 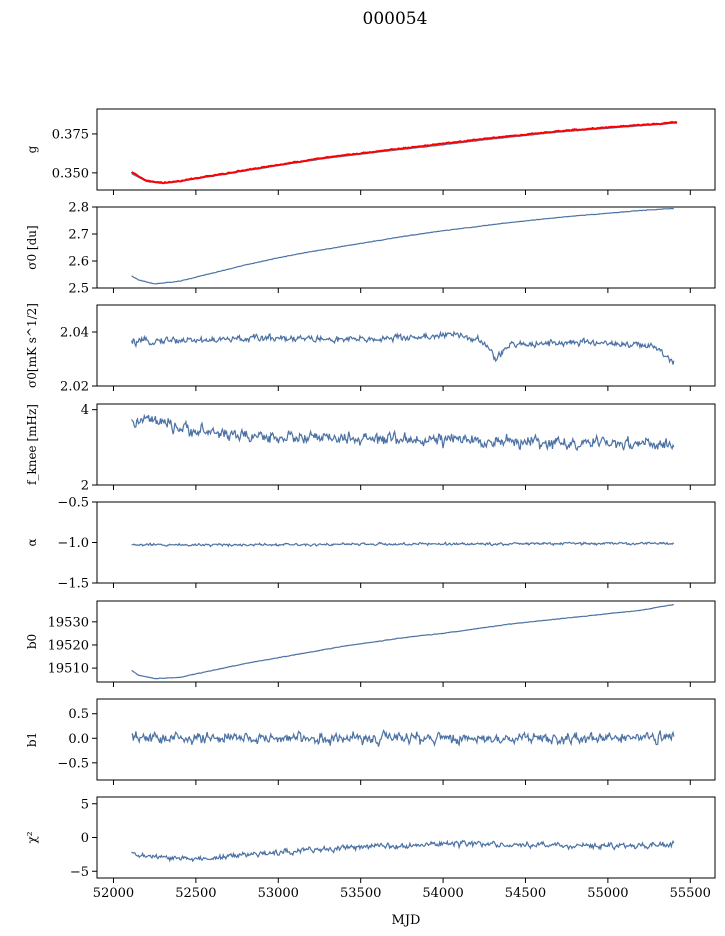 I want to click on panel-5: −1.5 −1.0 −0.5 α, so click(x=370, y=544).